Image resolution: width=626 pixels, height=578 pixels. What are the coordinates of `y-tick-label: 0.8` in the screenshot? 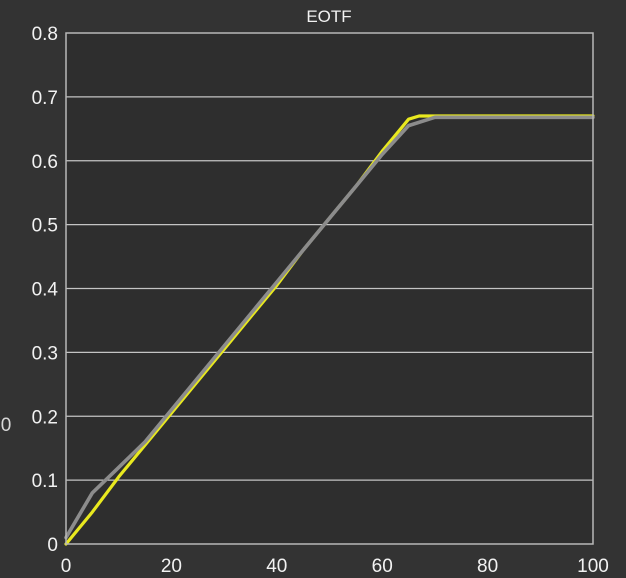 It's located at (45, 34).